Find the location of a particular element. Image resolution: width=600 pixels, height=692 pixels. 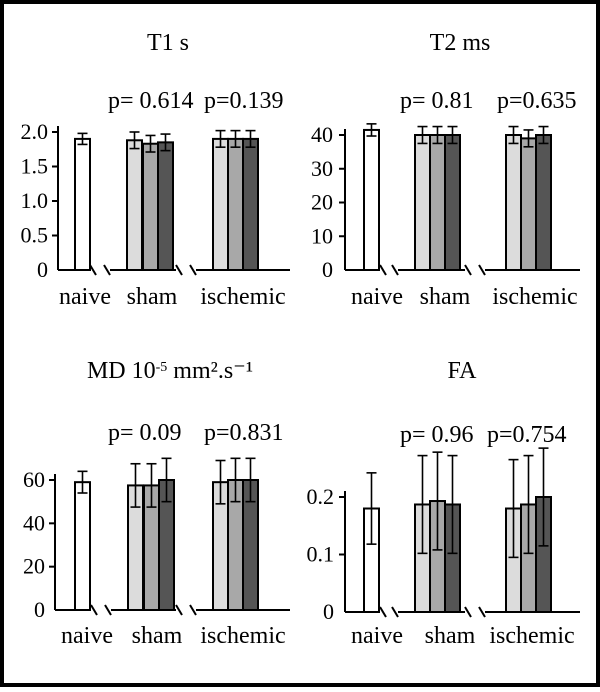

y-tick-label: 30 is located at coordinates (322, 168).